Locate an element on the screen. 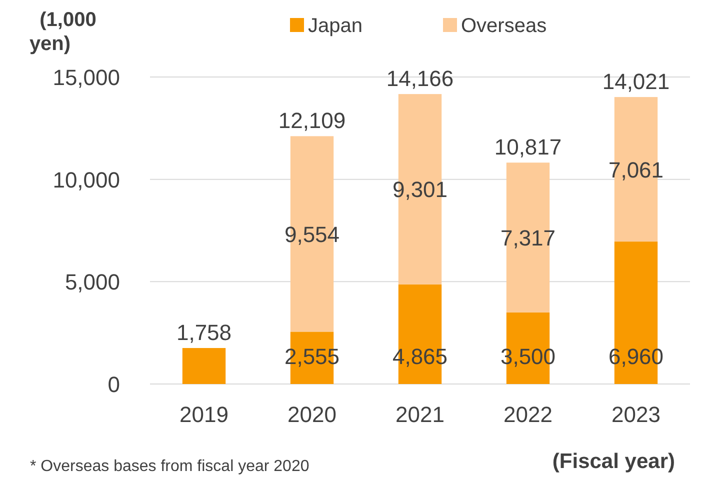 The image size is (713, 477). data-label: 7,061 is located at coordinates (636, 169).